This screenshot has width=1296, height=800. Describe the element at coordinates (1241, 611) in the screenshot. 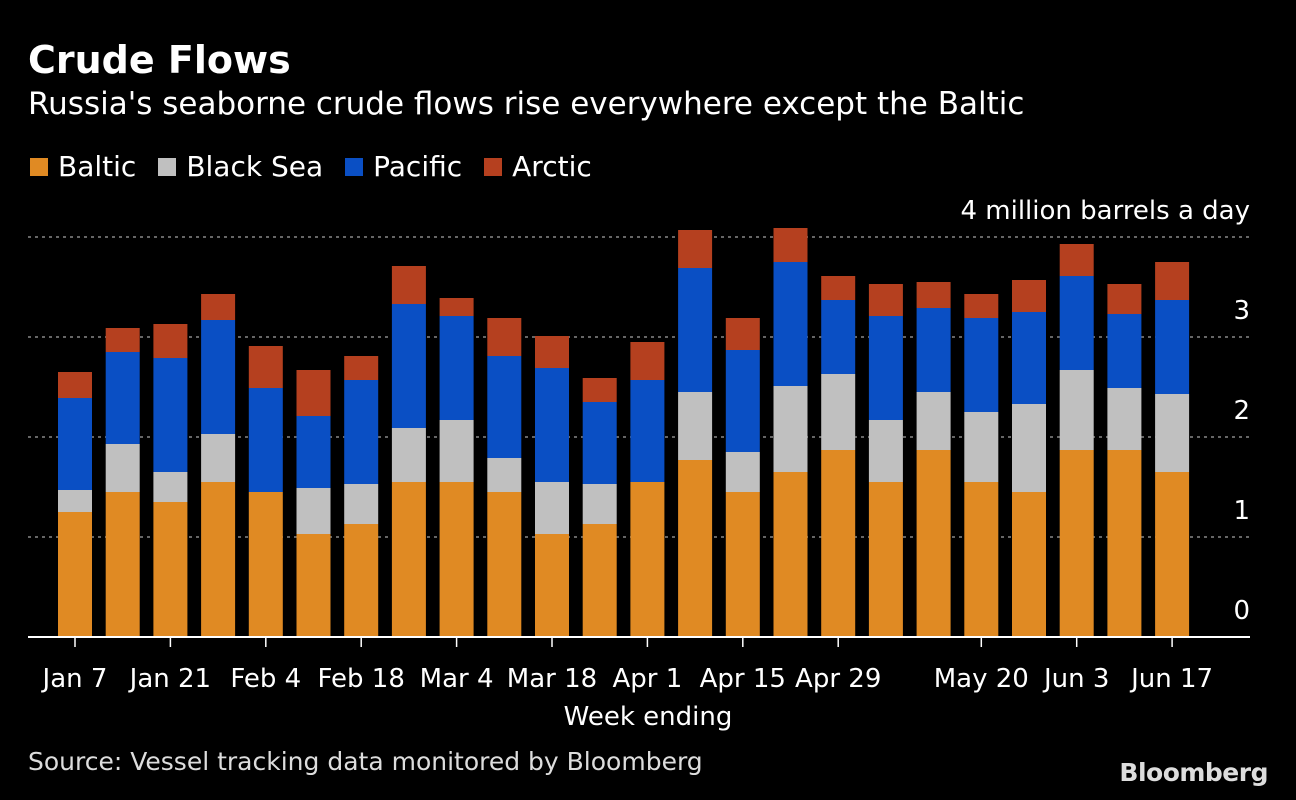

I see `y-tick-label: 0` at that location.